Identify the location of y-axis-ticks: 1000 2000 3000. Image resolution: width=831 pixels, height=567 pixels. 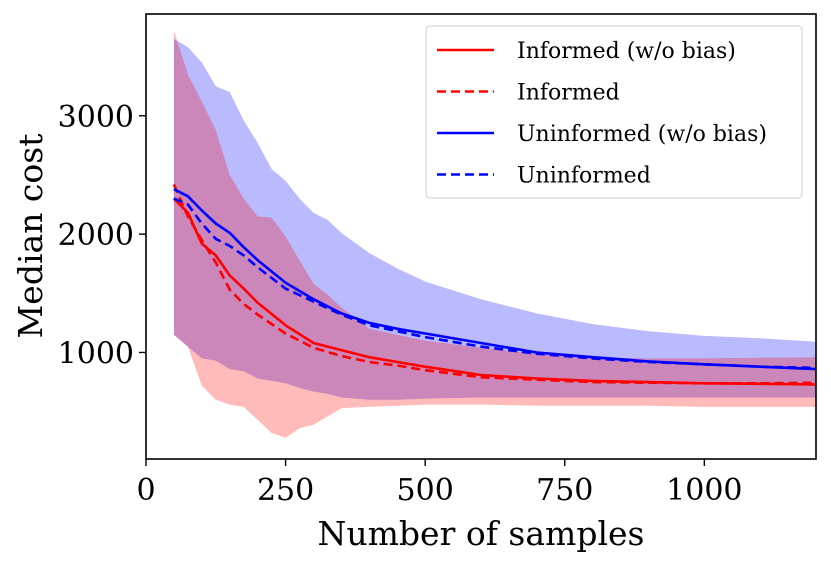
(102, 235).